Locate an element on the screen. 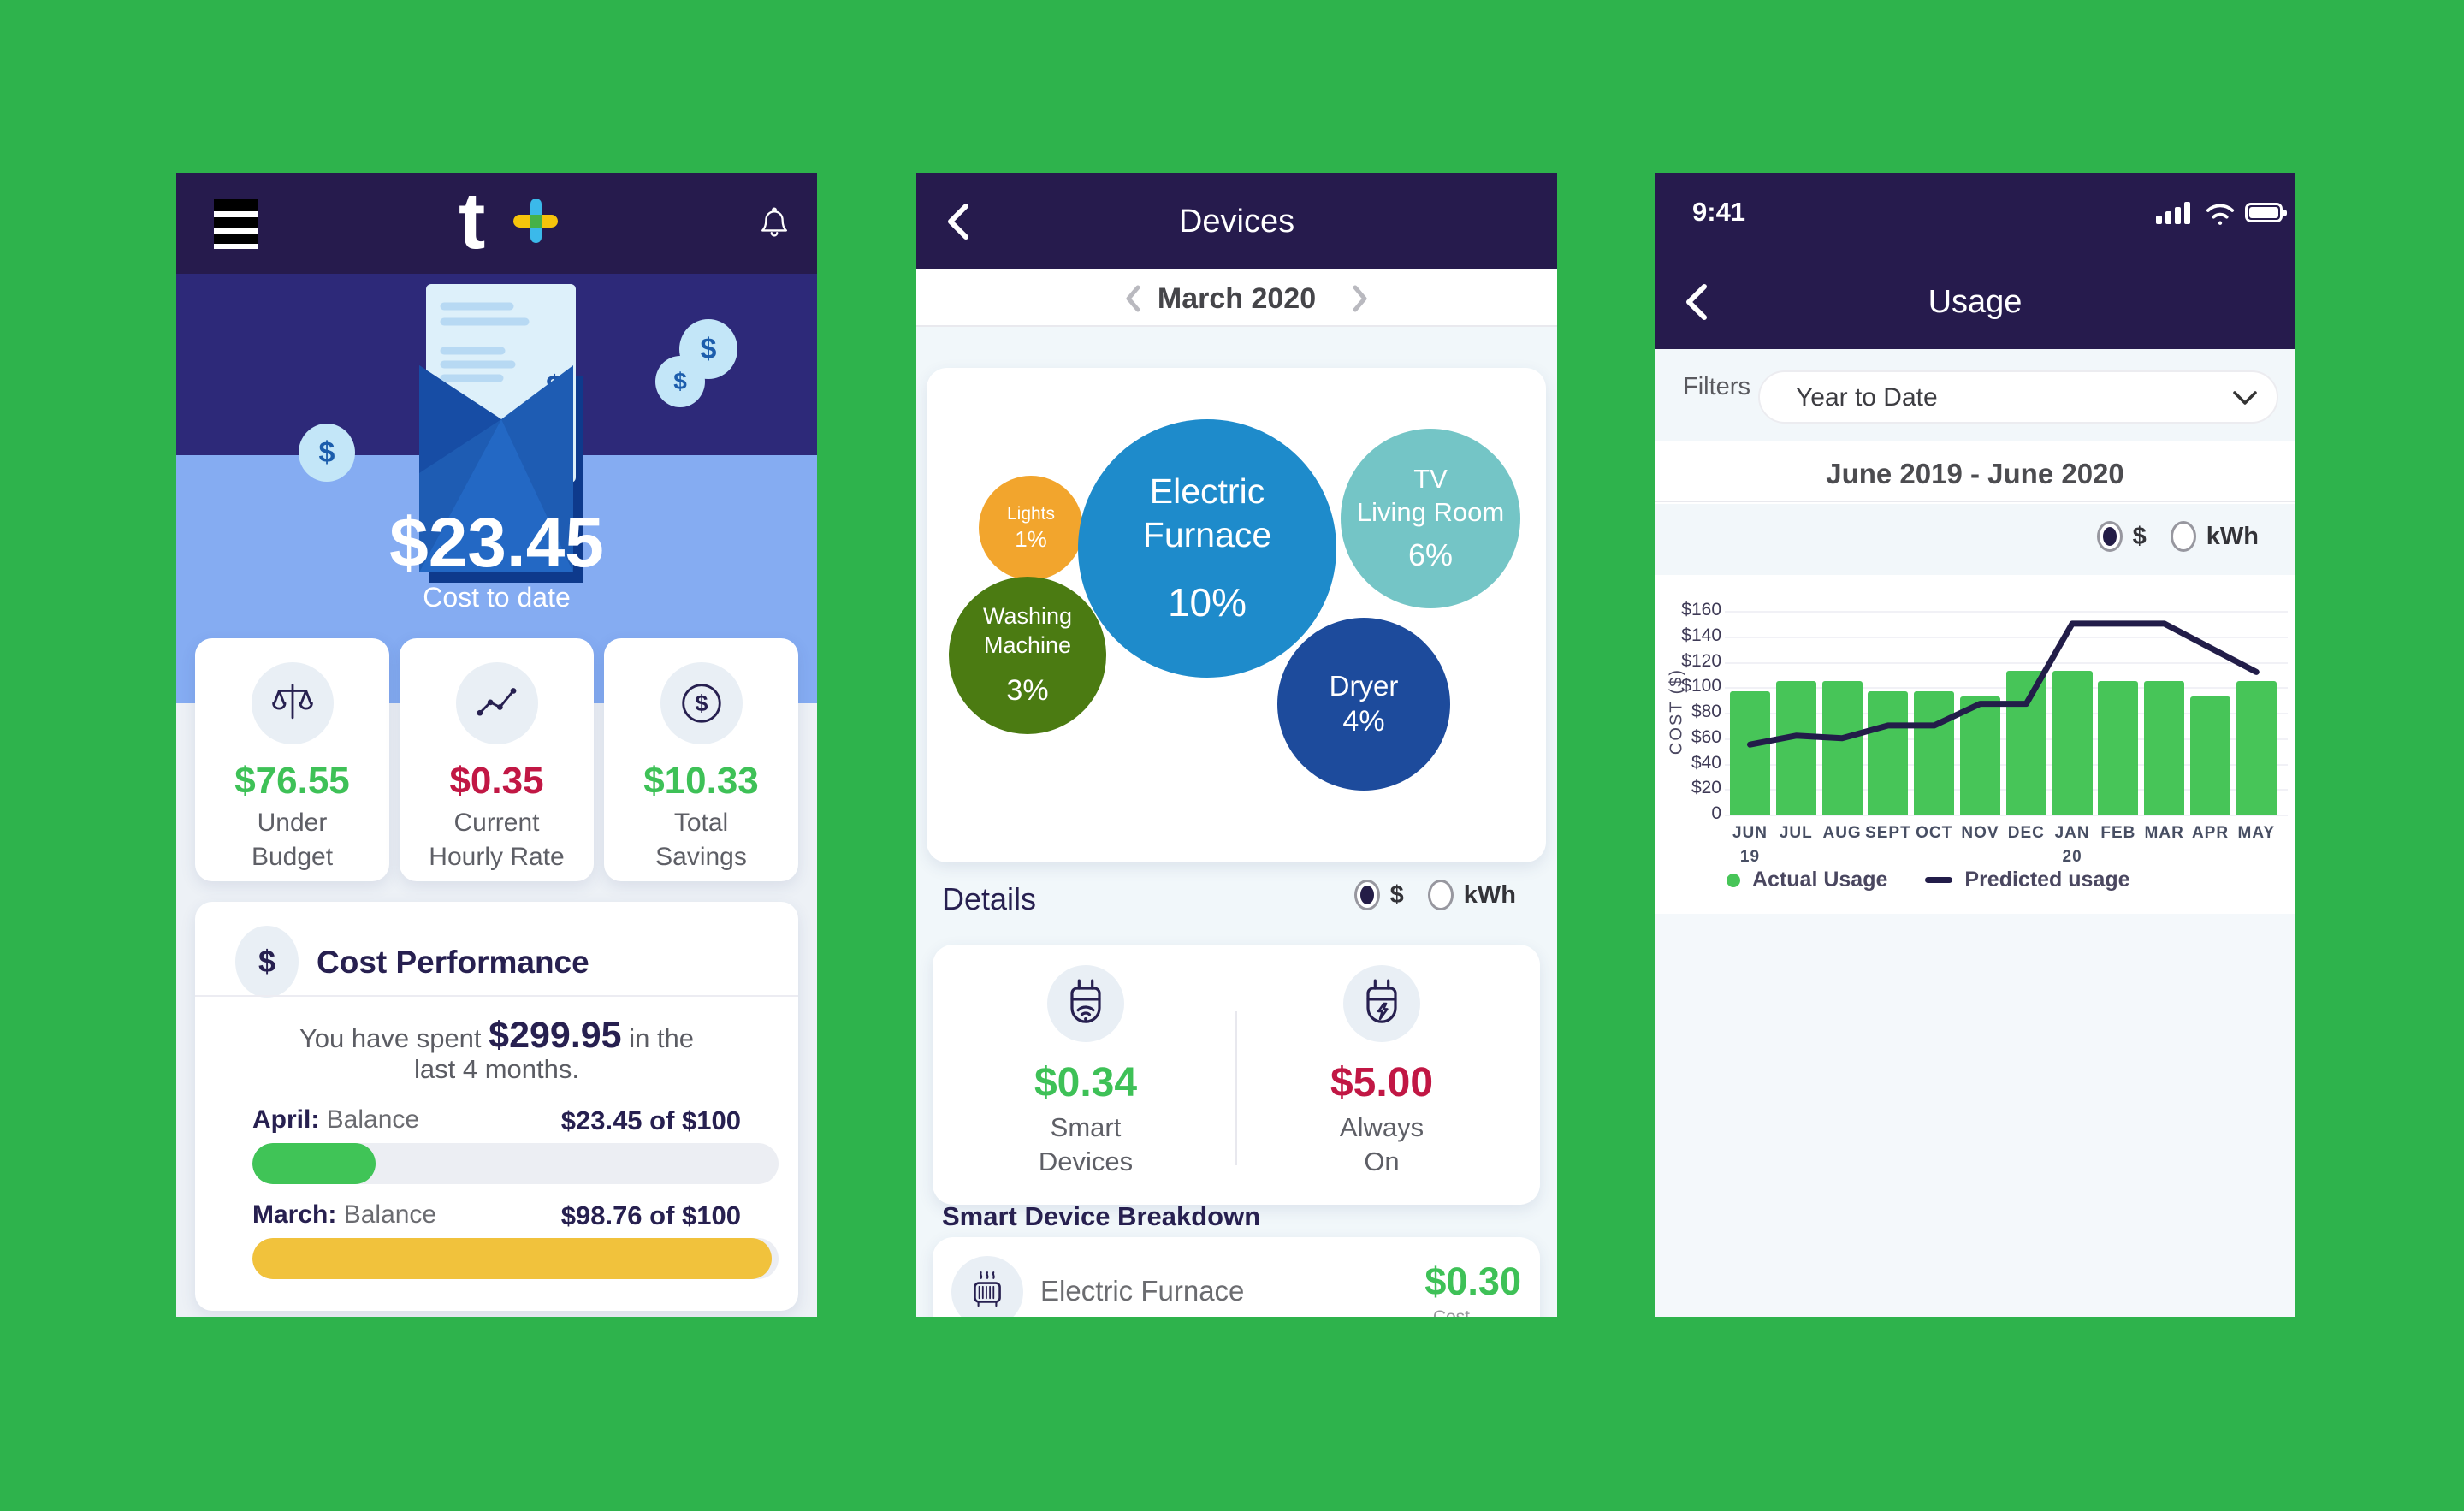  device-bubble: TV Living Room 6% is located at coordinates (1430, 518).